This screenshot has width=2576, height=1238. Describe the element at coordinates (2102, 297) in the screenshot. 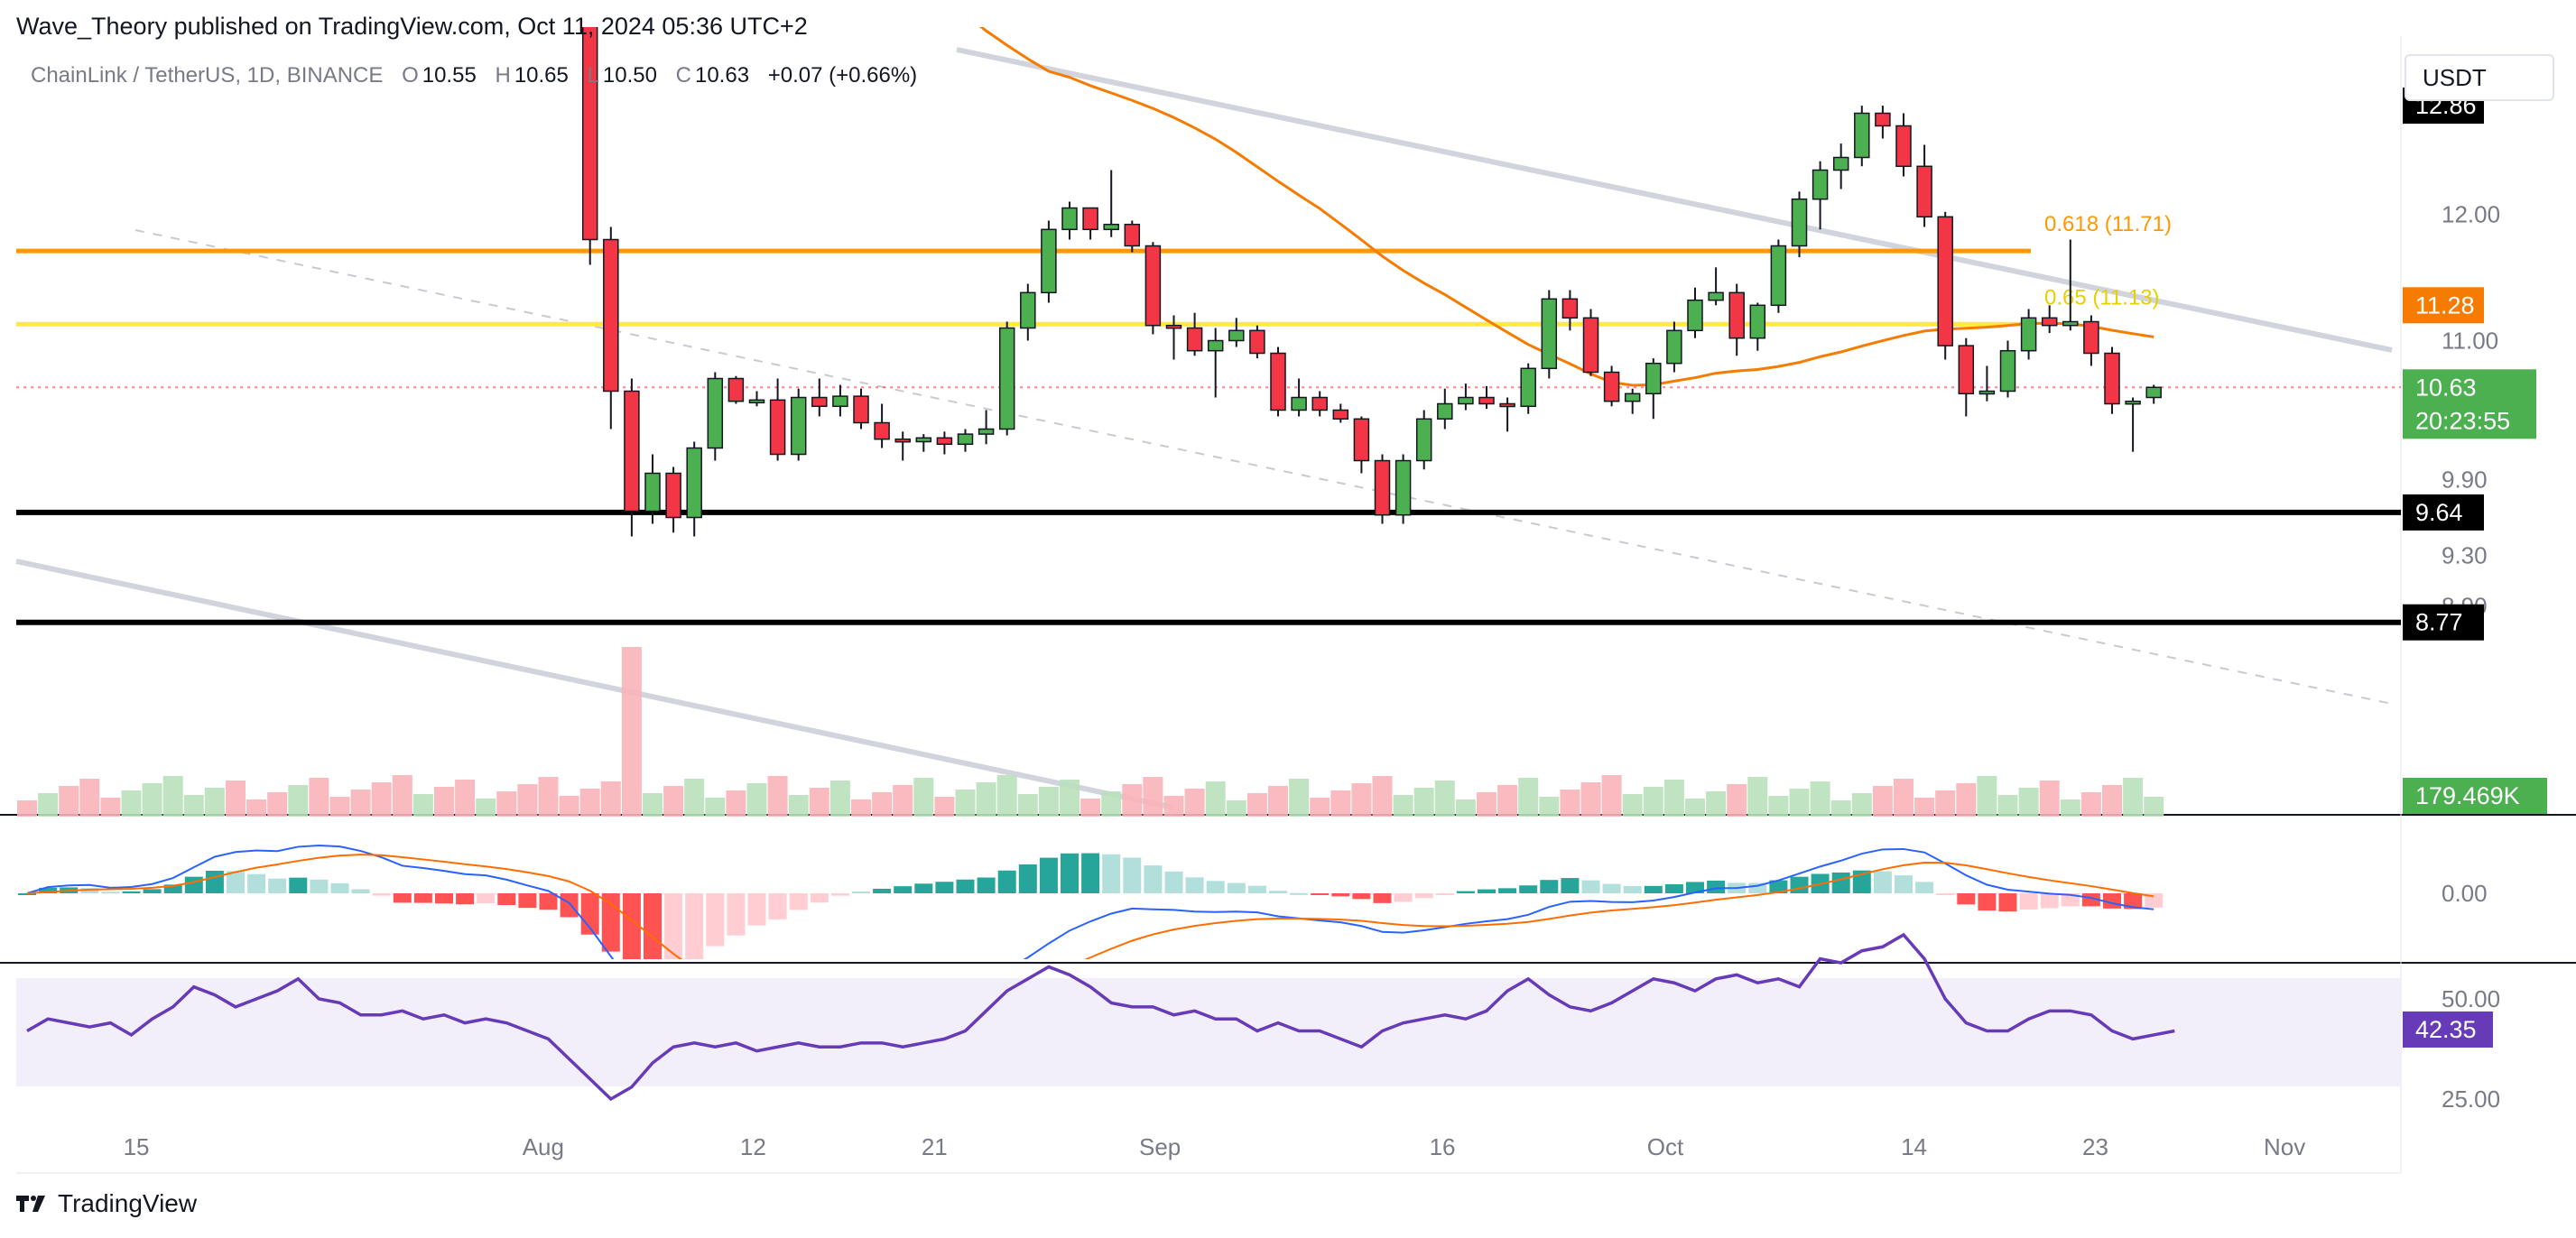

I see `fib-label: 0.65 (11.13)` at that location.